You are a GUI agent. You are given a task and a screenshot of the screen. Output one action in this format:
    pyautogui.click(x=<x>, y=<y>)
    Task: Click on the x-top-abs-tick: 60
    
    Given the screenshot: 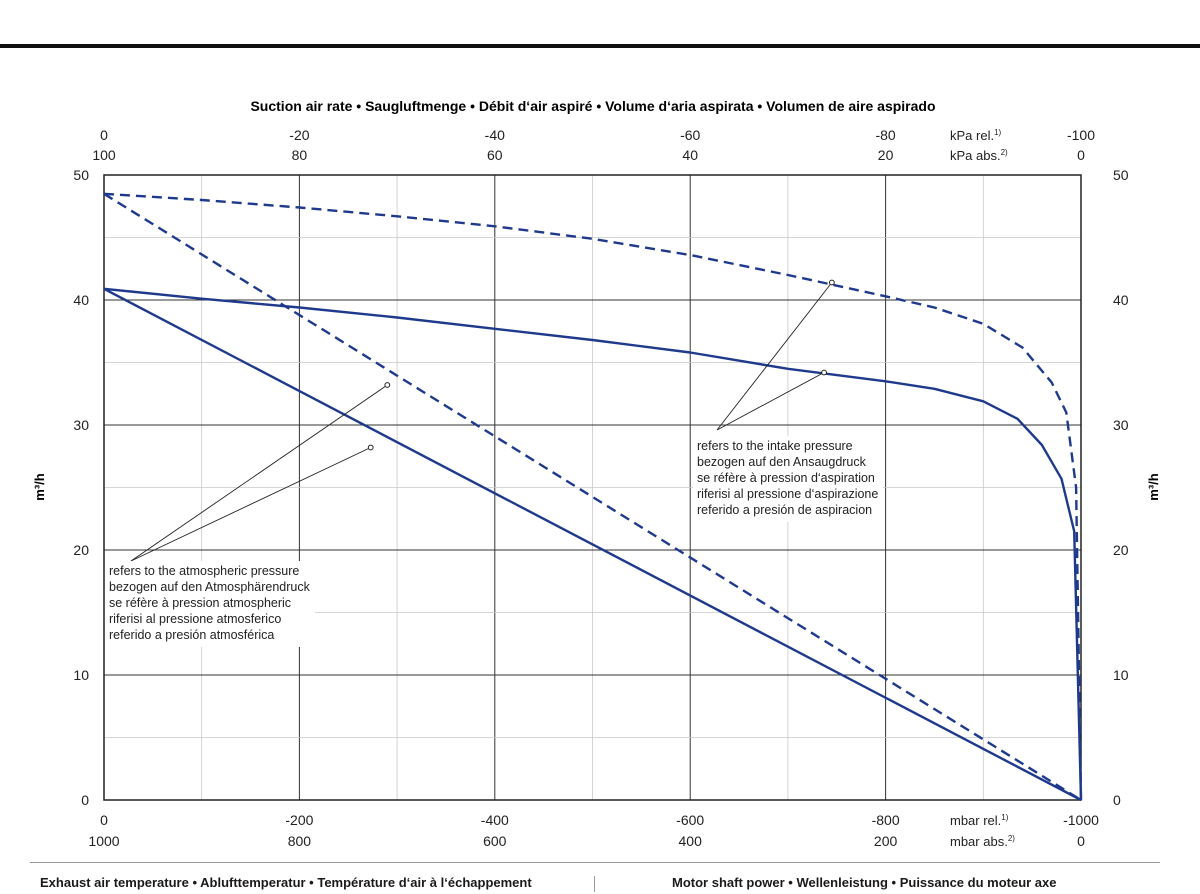 What is the action you would take?
    pyautogui.click(x=495, y=155)
    